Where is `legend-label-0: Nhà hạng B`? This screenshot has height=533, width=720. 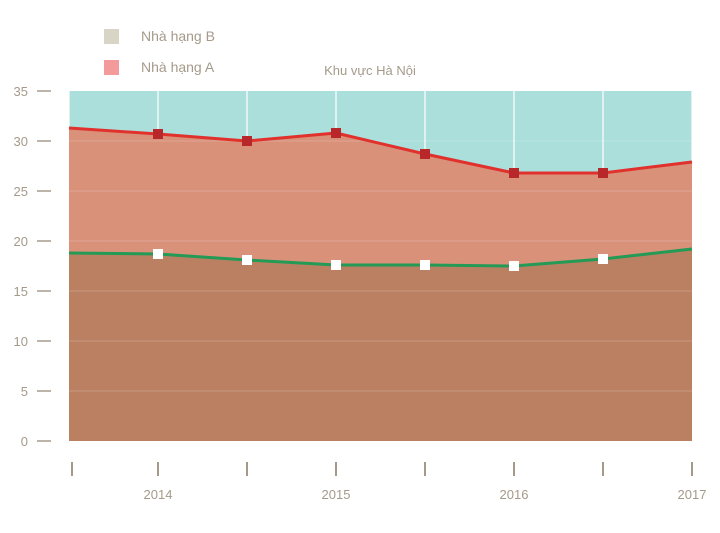
legend-label-0: Nhà hạng B is located at coordinates (178, 36).